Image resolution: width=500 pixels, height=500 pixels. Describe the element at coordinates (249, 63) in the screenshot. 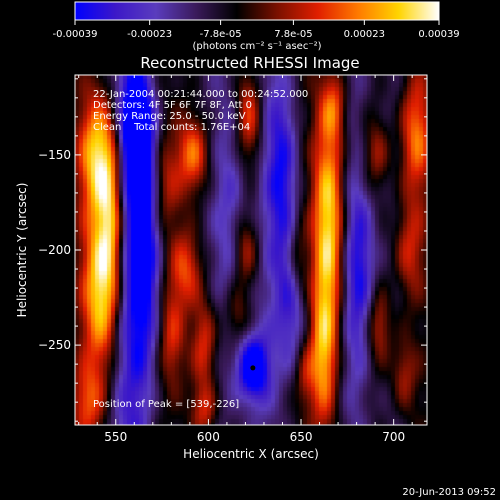

I see `chart-title: Reconstructed RHESSI Image` at that location.